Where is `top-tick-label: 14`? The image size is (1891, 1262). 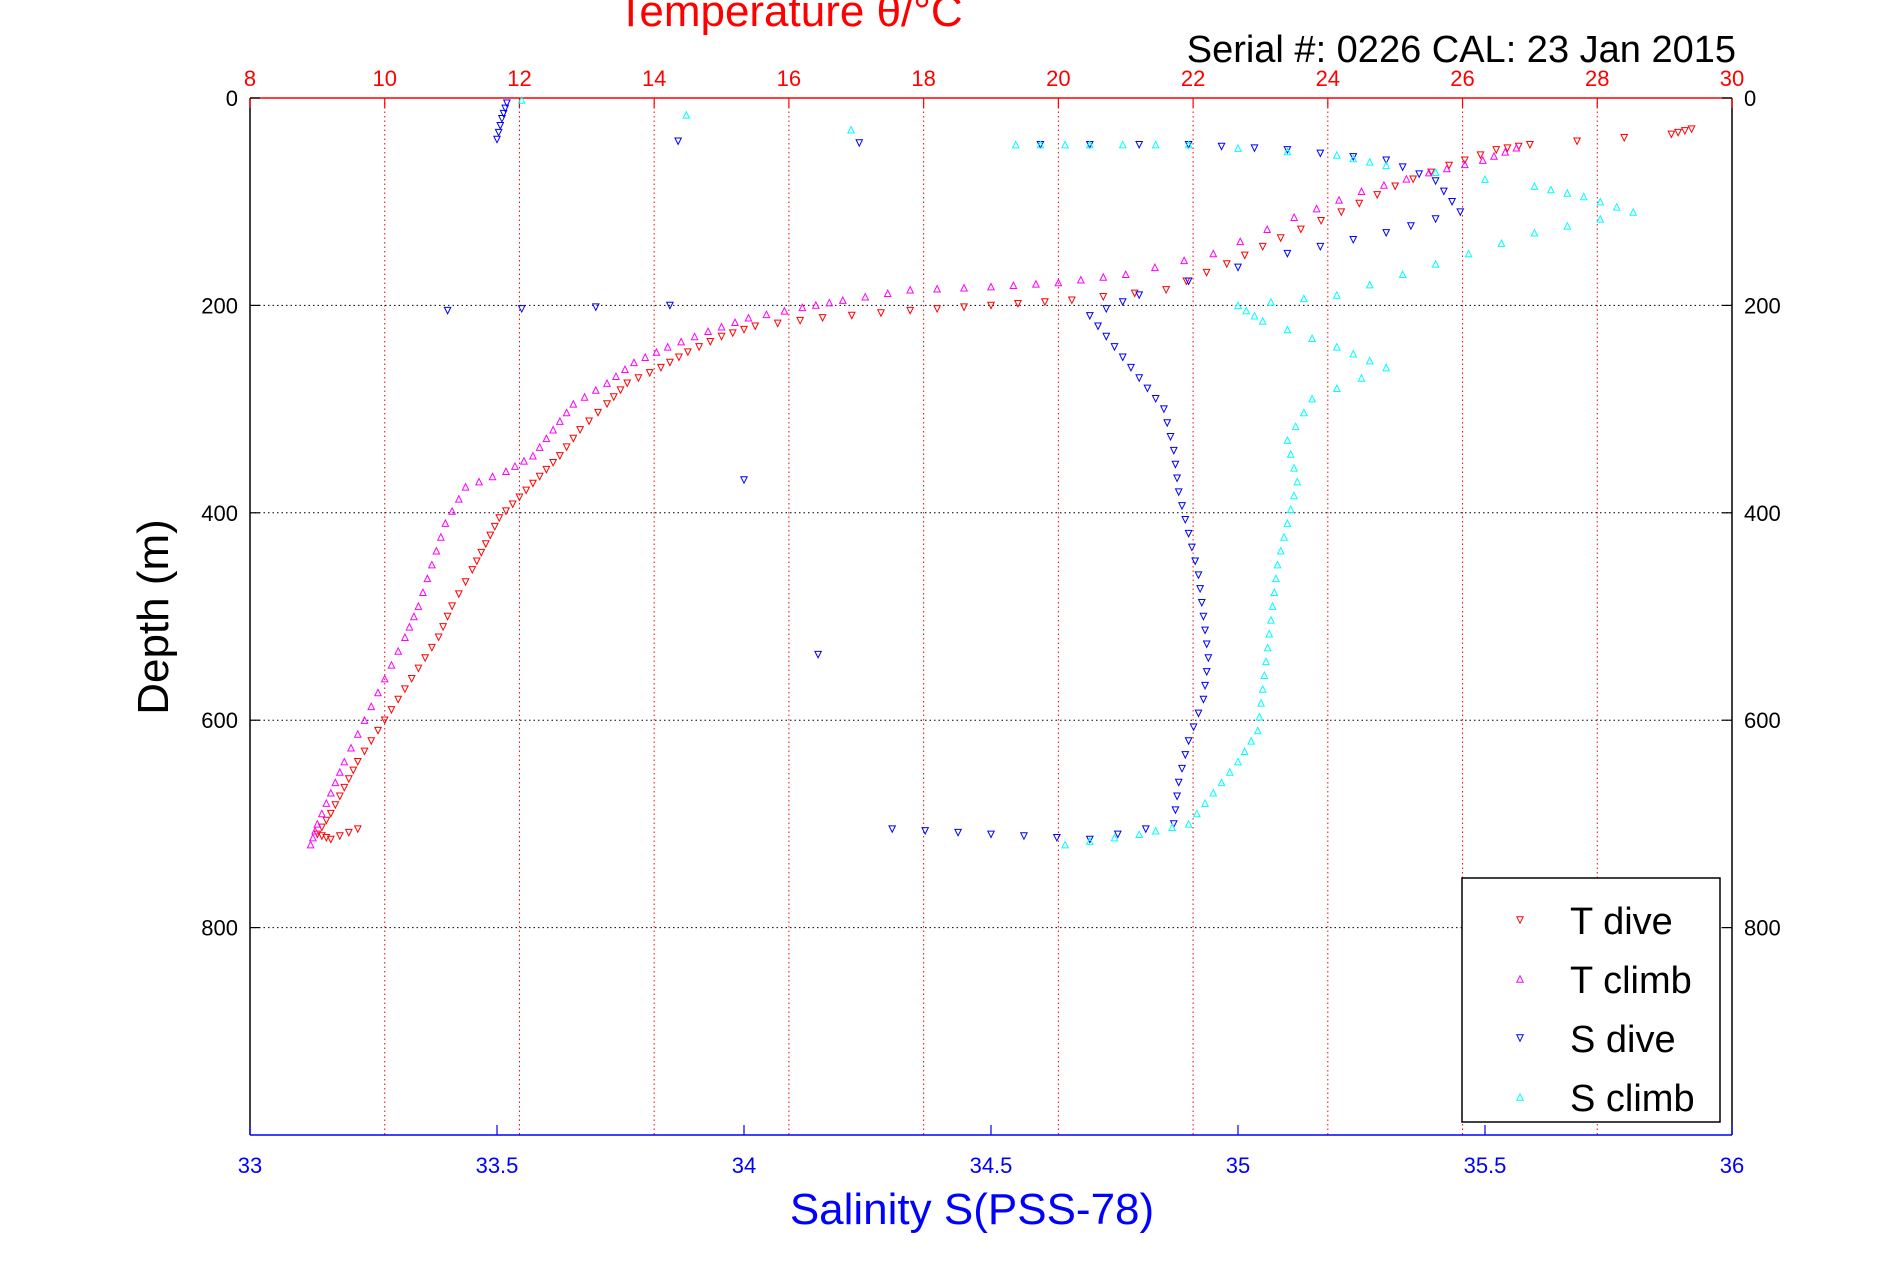 top-tick-label: 14 is located at coordinates (654, 78).